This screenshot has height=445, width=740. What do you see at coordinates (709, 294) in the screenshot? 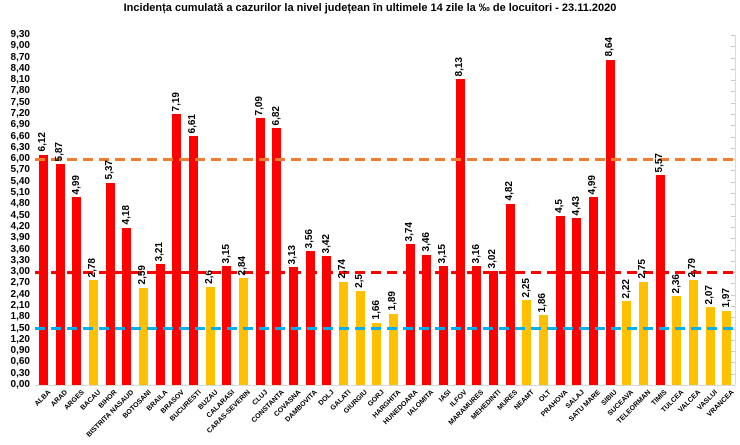
I see `bar-value-label: 2,07` at bounding box center [709, 294].